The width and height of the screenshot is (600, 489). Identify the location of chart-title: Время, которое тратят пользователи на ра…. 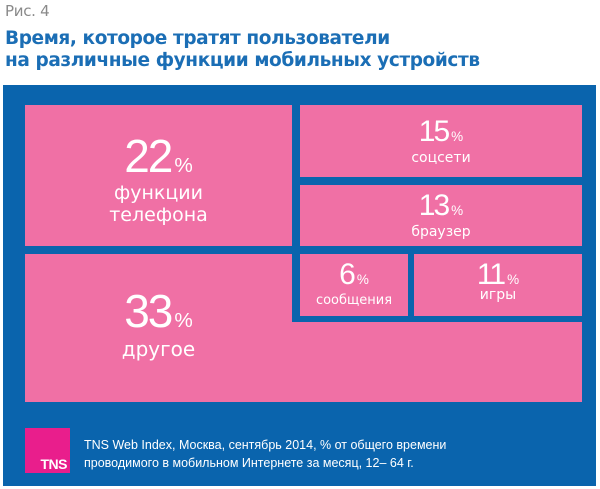
(242, 50).